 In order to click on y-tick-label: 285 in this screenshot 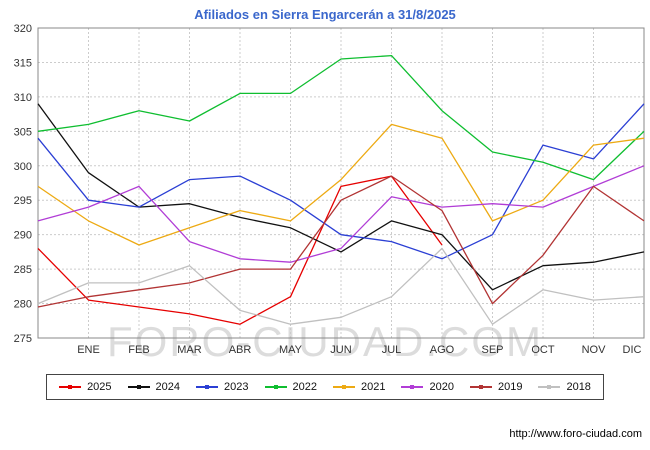, I will do `click(23, 270)`.